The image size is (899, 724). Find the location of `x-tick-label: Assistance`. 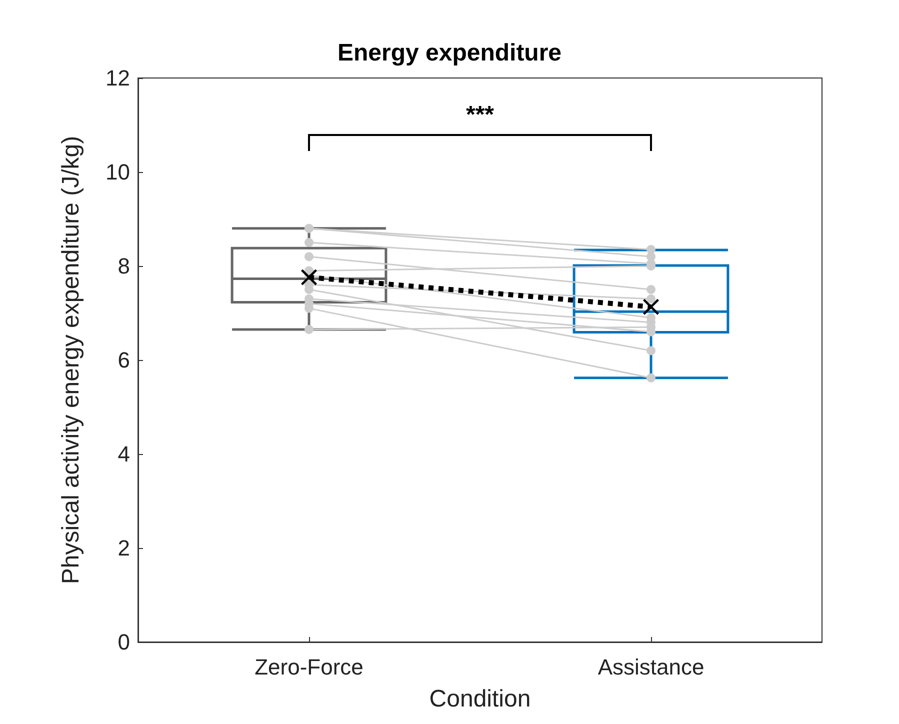

x-tick-label: Assistance is located at coordinates (651, 667).